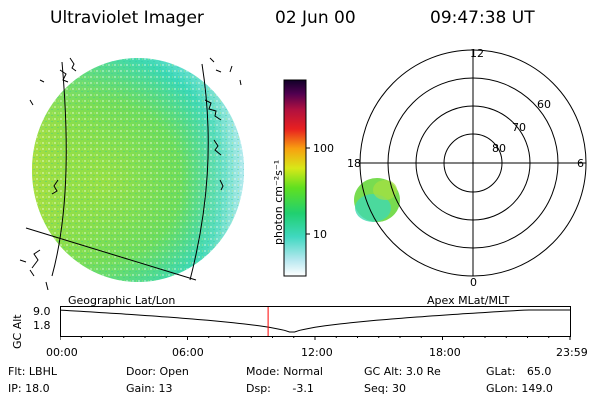 This screenshot has width=600, height=400. What do you see at coordinates (385, 388) in the screenshot?
I see `info-seq: Seq: 30` at bounding box center [385, 388].